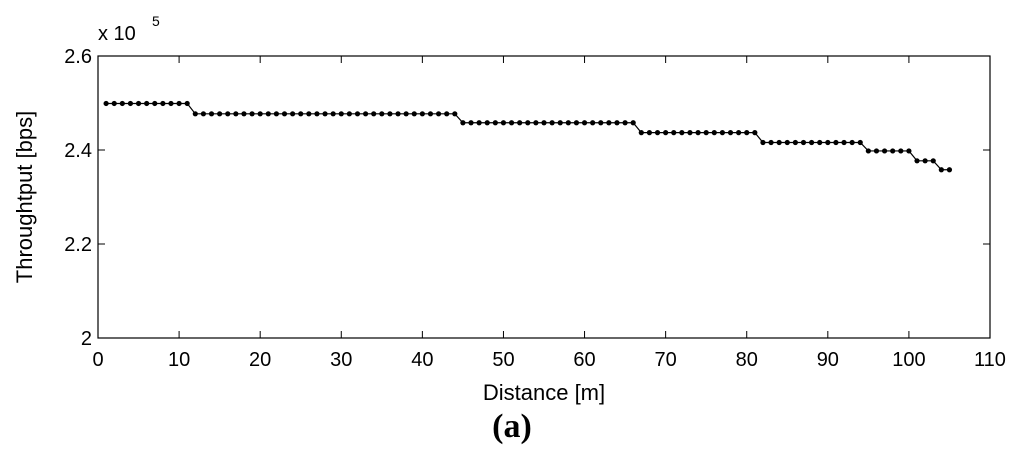  What do you see at coordinates (503, 360) in the screenshot?
I see `x-tick-label: 50` at bounding box center [503, 360].